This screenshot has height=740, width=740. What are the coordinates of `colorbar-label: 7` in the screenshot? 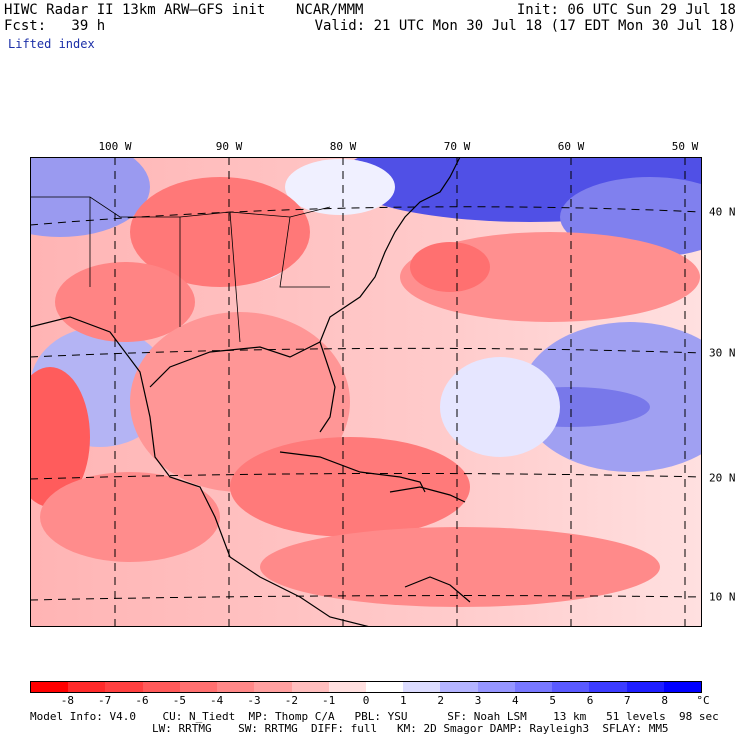 It's located at (627, 700).